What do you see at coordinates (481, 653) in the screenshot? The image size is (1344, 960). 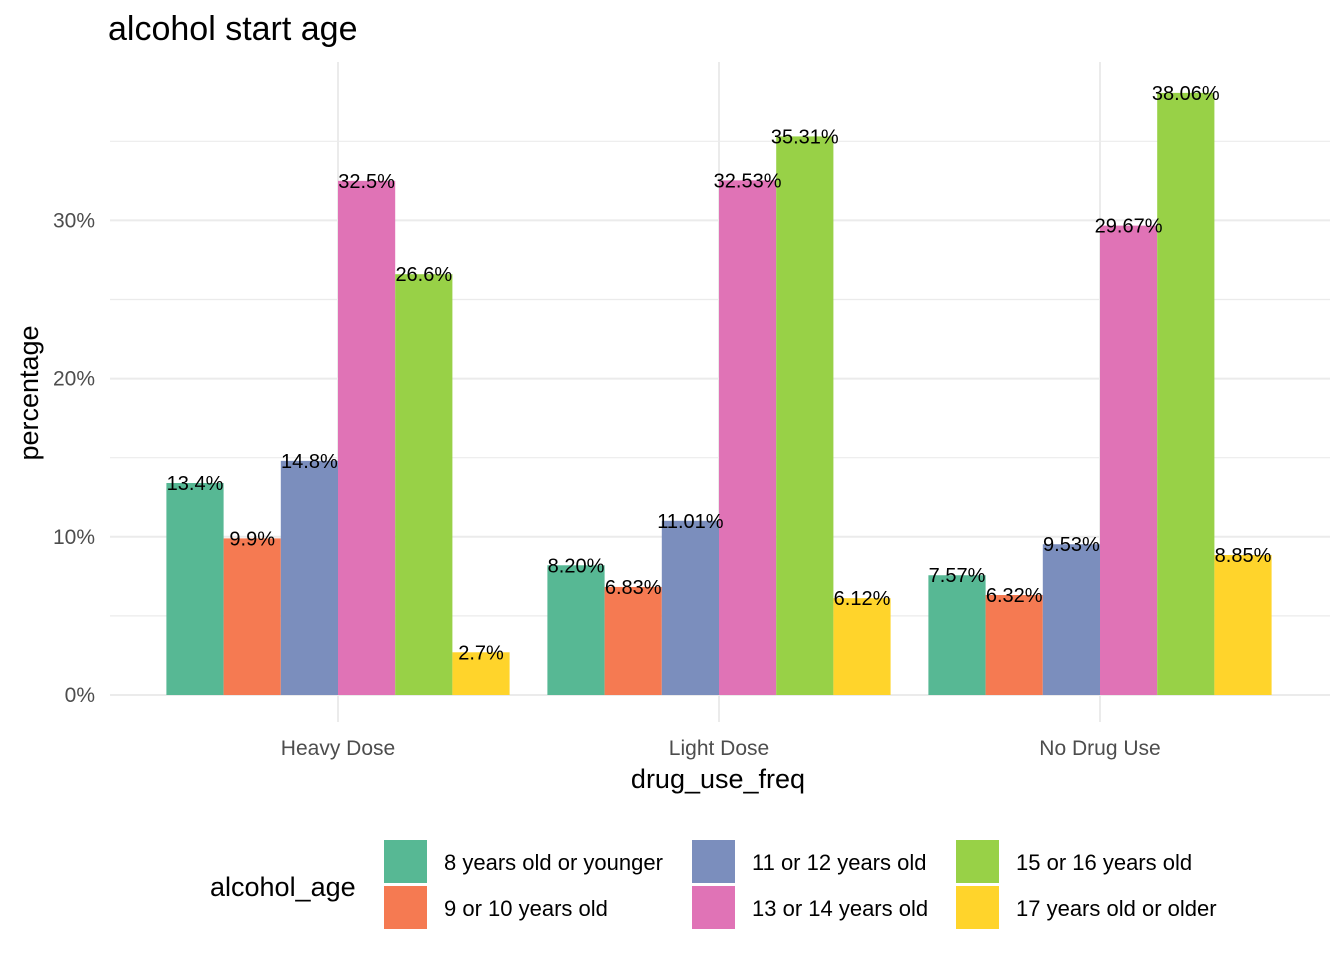 I see `data-label: 2.7%` at bounding box center [481, 653].